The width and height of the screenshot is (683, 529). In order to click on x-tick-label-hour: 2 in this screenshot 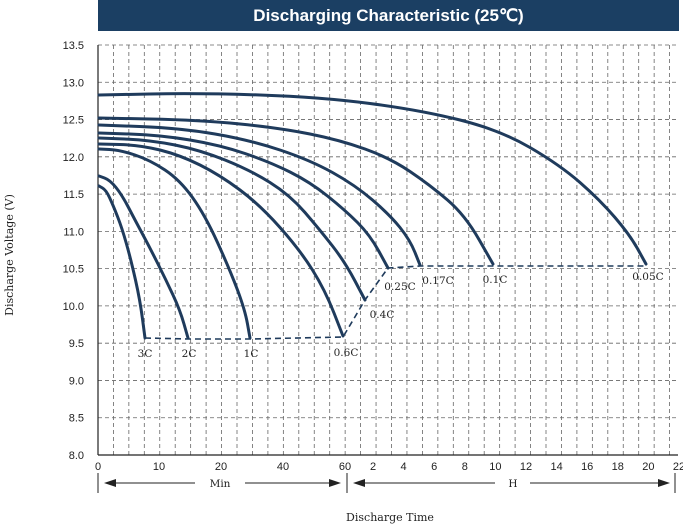, I will do `click(373, 467)`.